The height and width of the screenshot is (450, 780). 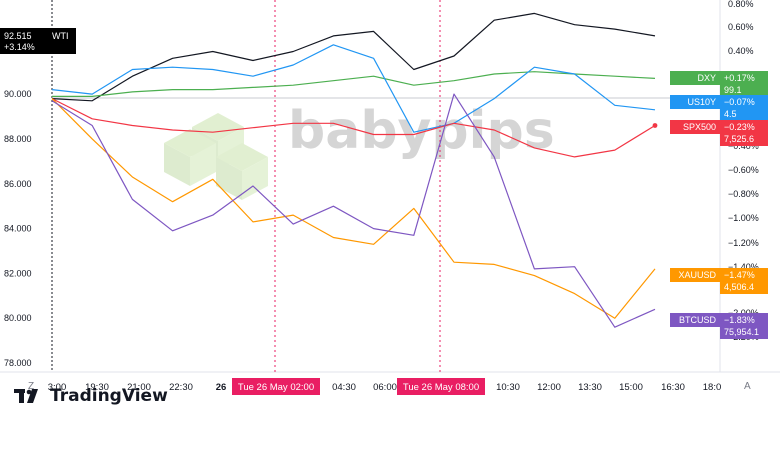 What do you see at coordinates (139, 387) in the screenshot?
I see `time-tick-label: 21:00` at bounding box center [139, 387].